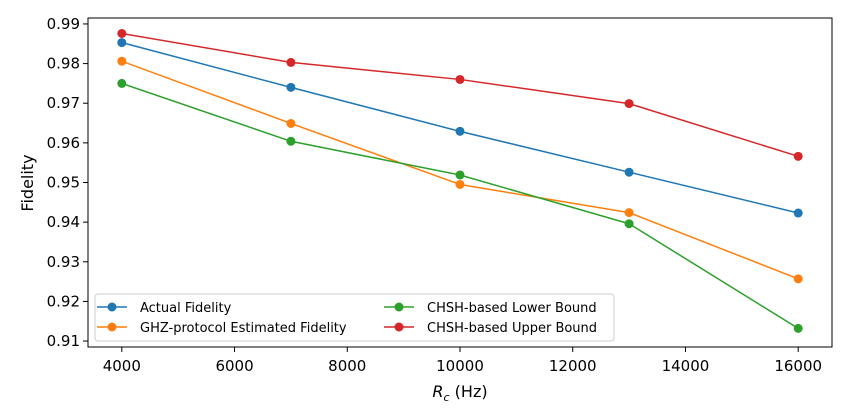  What do you see at coordinates (63, 222) in the screenshot?
I see `y-tick-label: 0.94` at bounding box center [63, 222].